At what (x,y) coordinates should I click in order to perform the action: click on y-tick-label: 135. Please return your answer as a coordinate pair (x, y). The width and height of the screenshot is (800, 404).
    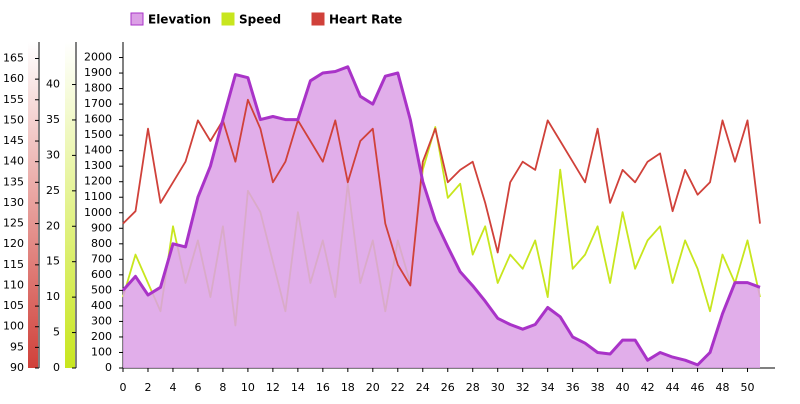
    Looking at the image, I should click on (13, 181).